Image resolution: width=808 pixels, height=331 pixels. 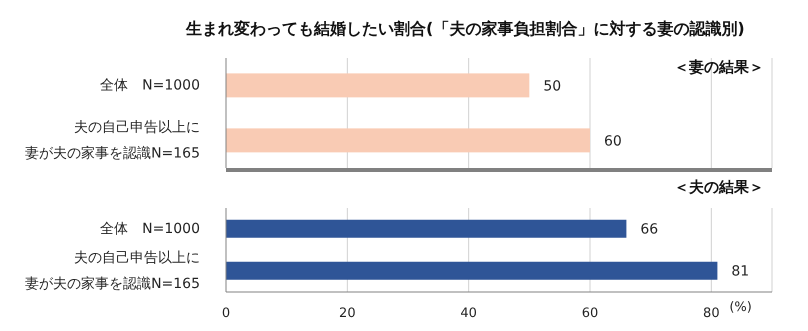 I want to click on x-tick-label: 0, so click(x=226, y=314).